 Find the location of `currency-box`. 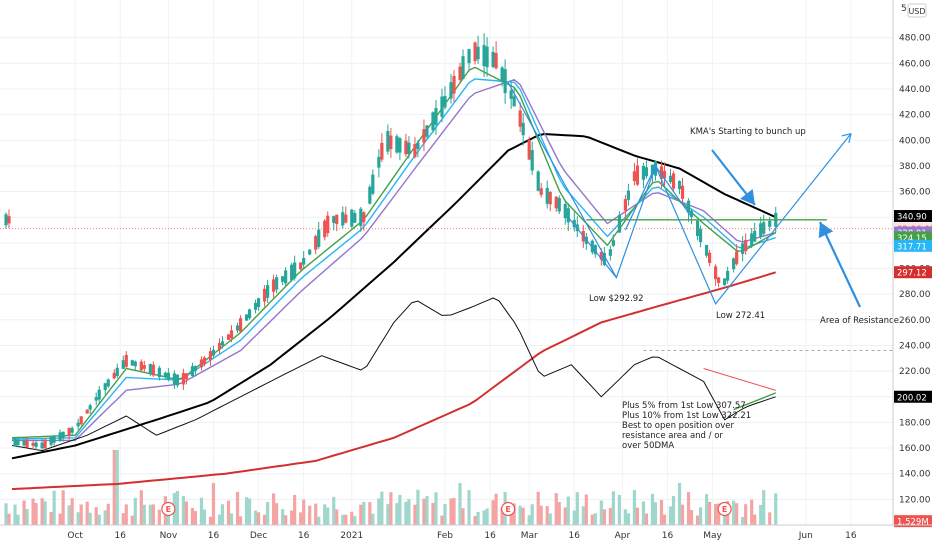

currency-box is located at coordinates (917, 10).